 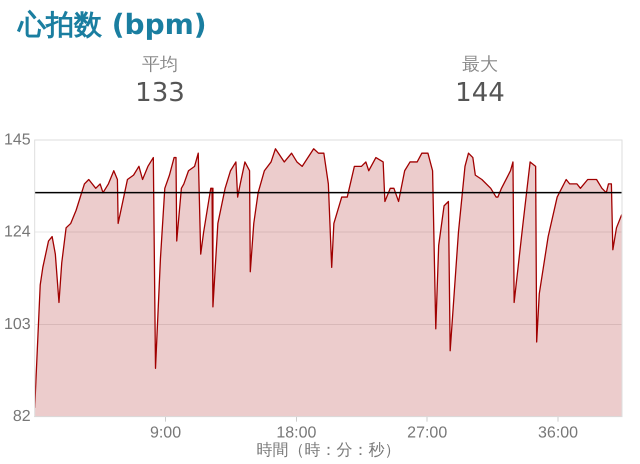 I want to click on y-tick-label: 103, so click(x=17, y=324).